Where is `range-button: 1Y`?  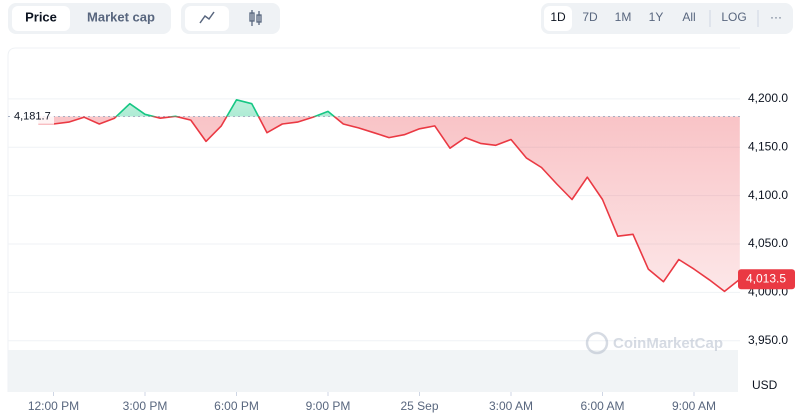
range-button: 1Y is located at coordinates (656, 17).